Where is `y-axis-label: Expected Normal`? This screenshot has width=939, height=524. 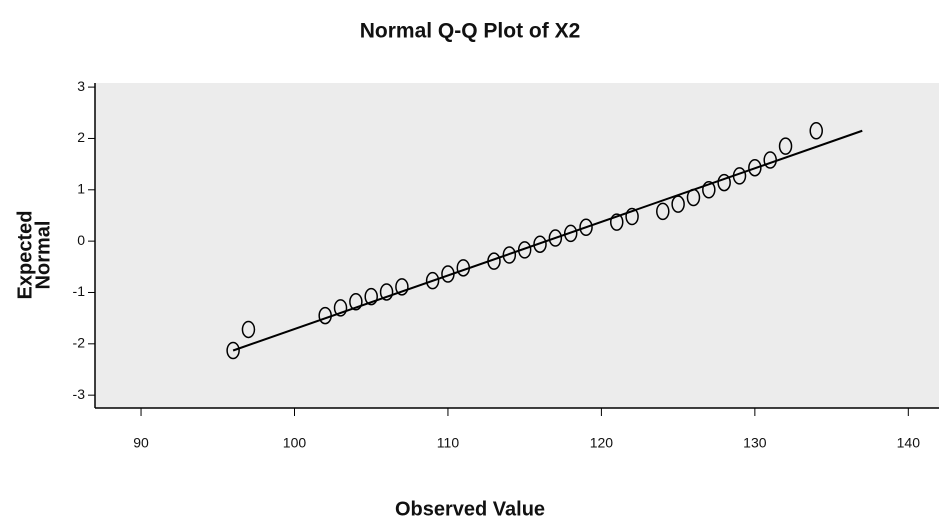
y-axis-label: Expected Normal is located at coordinates (34, 255).